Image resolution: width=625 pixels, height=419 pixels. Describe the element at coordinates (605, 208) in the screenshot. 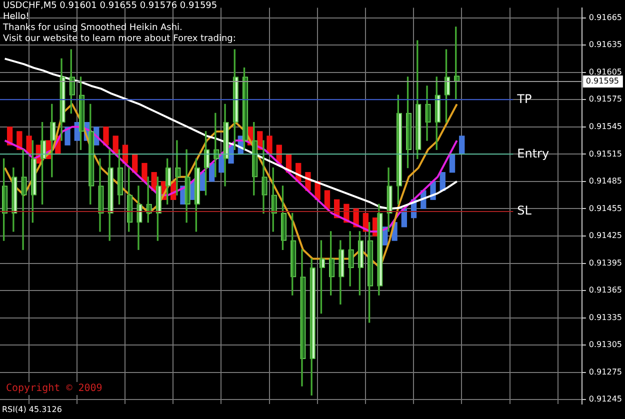

I see `y-tick-label: 0.91455` at that location.